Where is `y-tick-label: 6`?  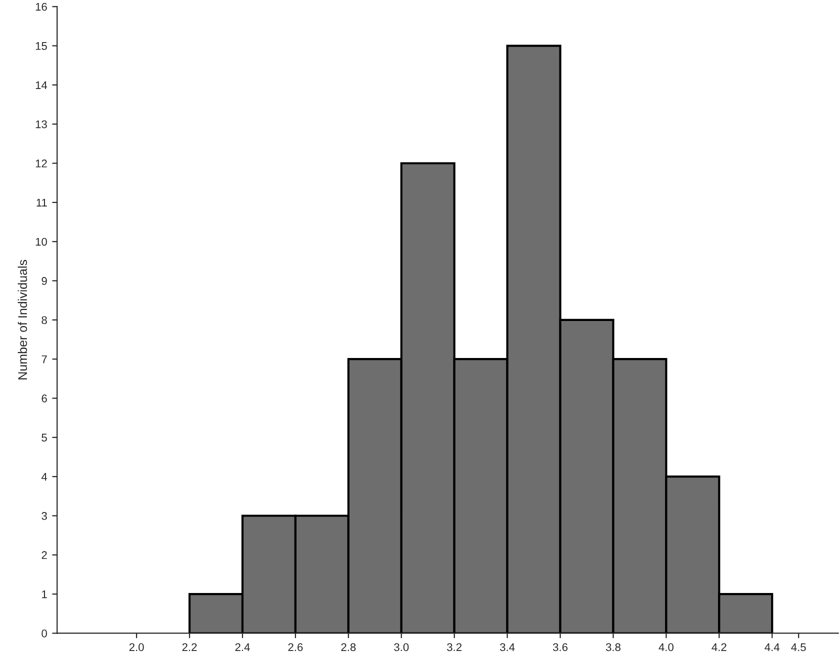
y-tick-label: 6 is located at coordinates (44, 398).